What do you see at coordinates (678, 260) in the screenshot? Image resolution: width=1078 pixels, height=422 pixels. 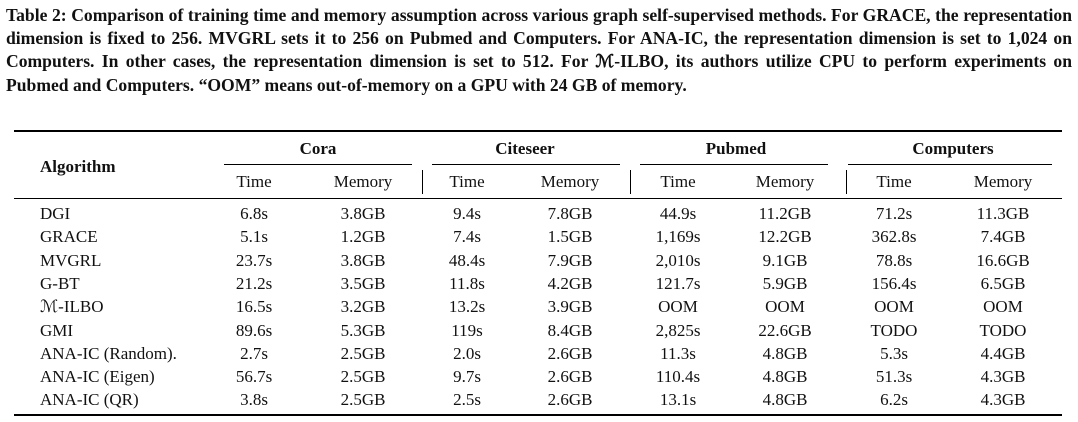 I see `table-cell: 2,010s` at bounding box center [678, 260].